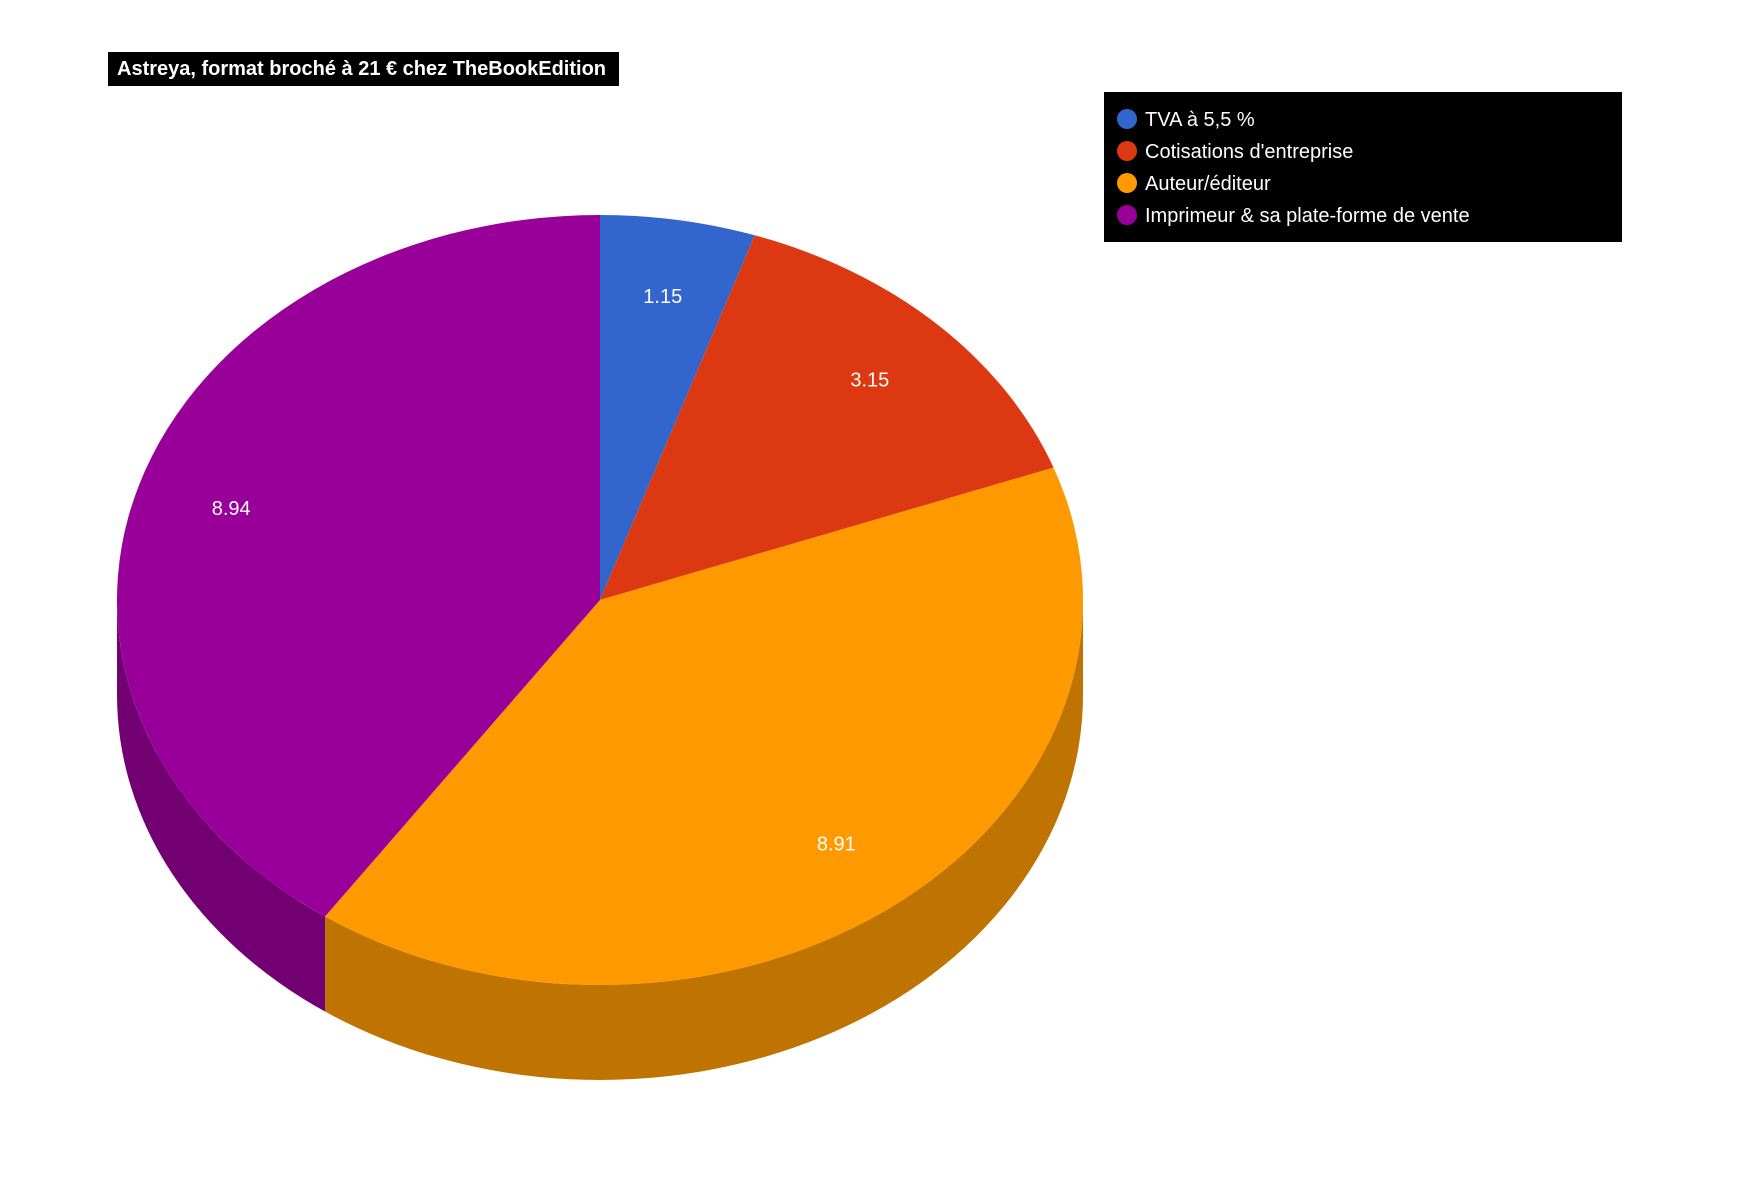  Describe the element at coordinates (662, 297) in the screenshot. I see `data-label-tva-a-5-5: 1.15` at that location.